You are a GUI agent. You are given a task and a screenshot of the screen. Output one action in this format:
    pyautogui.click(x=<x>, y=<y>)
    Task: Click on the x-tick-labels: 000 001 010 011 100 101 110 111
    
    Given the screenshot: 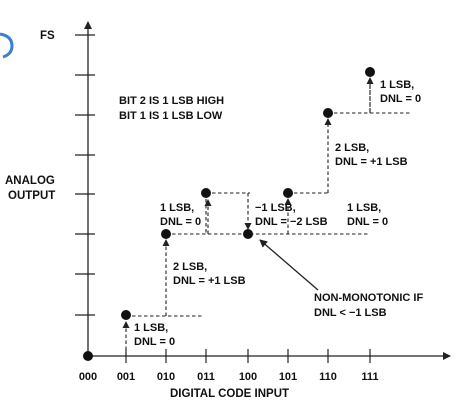 What is the action you would take?
    pyautogui.click(x=229, y=377)
    